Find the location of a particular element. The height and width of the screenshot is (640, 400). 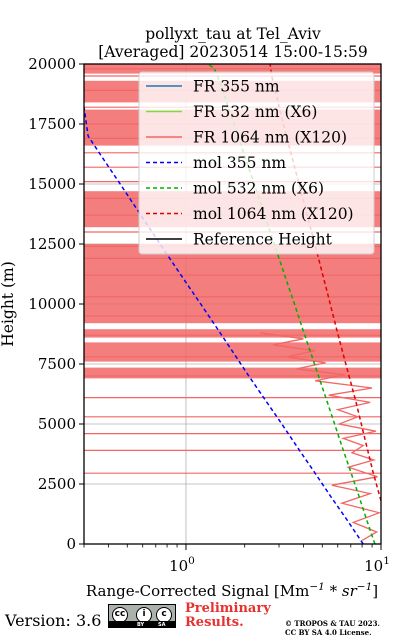

fr-1064-profile is located at coordinates (320, 436).